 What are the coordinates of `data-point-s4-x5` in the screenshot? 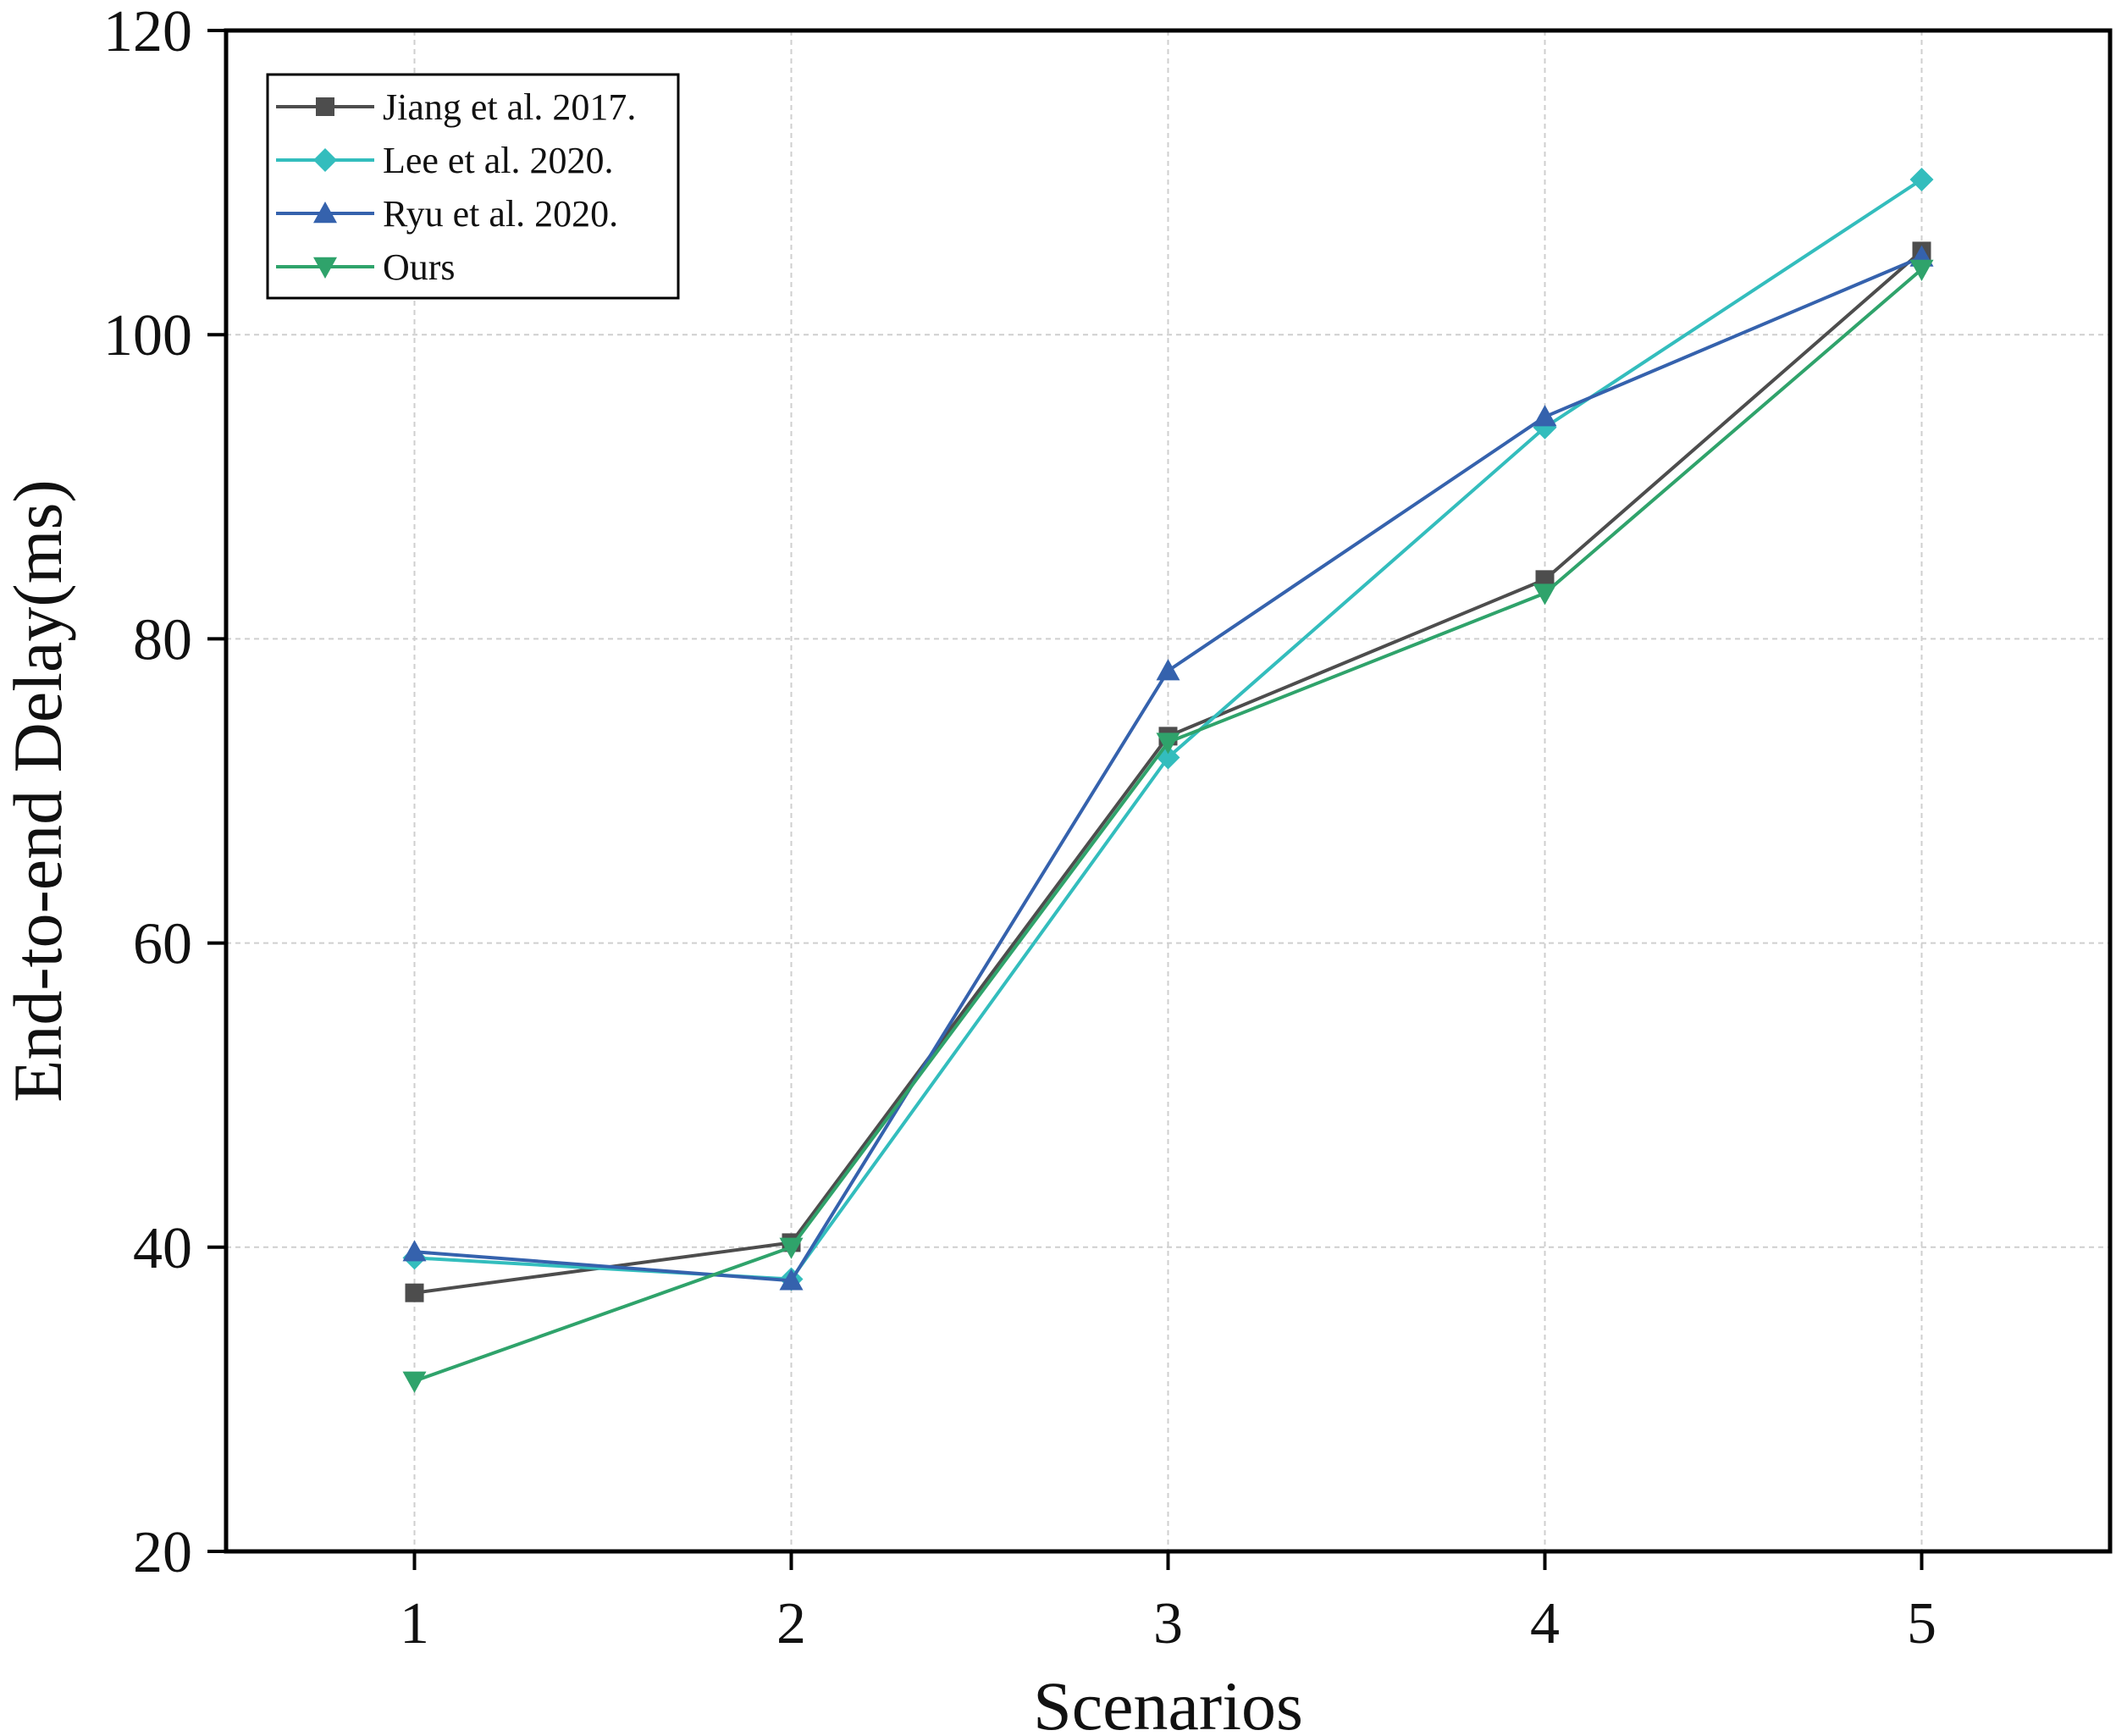 It's located at (1921, 270).